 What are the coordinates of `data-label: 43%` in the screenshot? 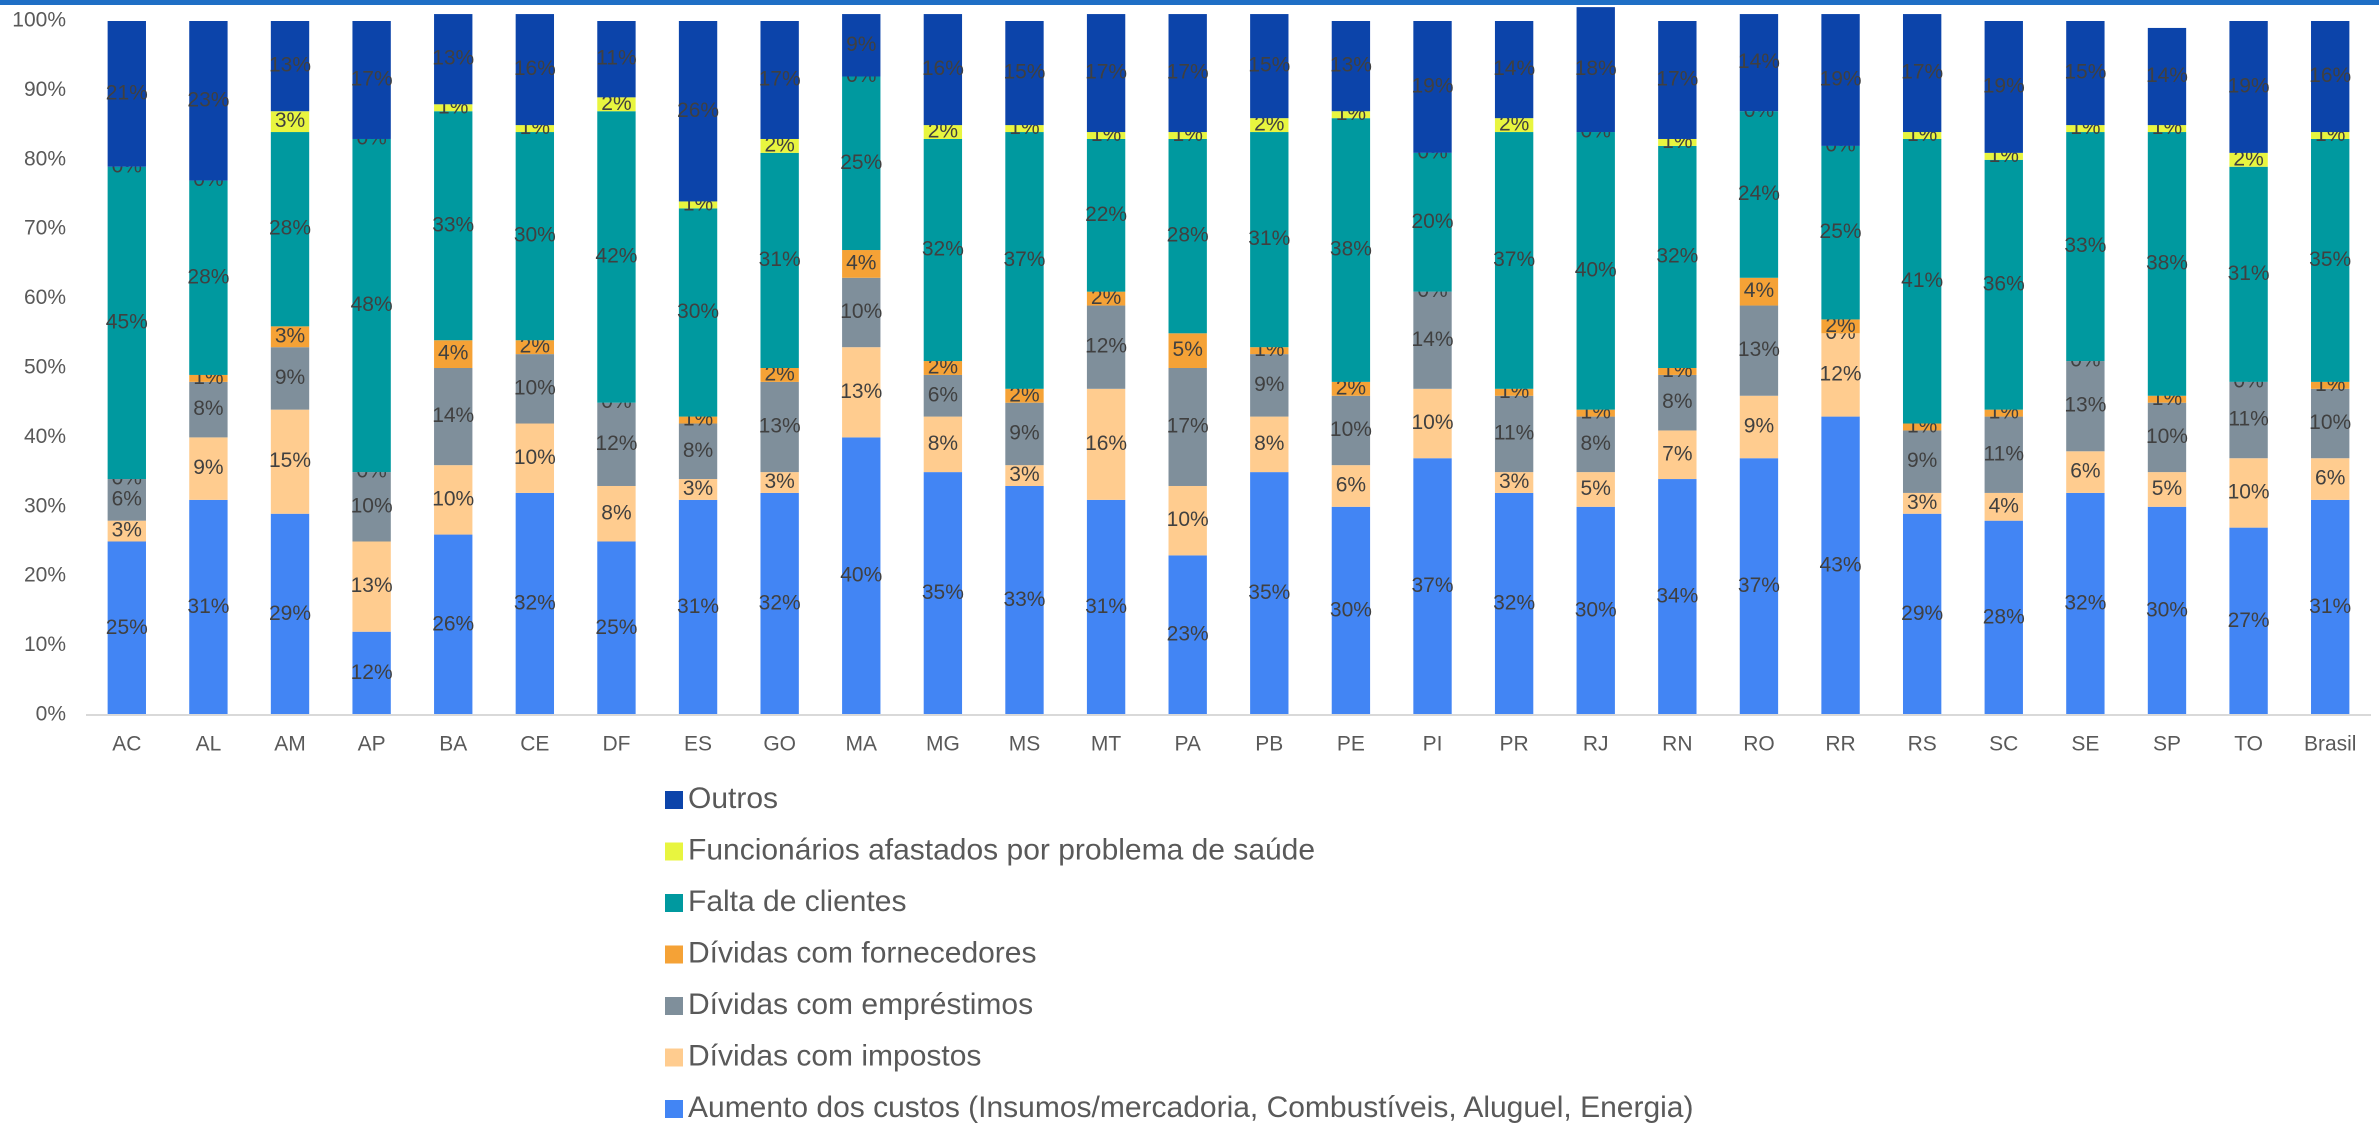 It's located at (1841, 564).